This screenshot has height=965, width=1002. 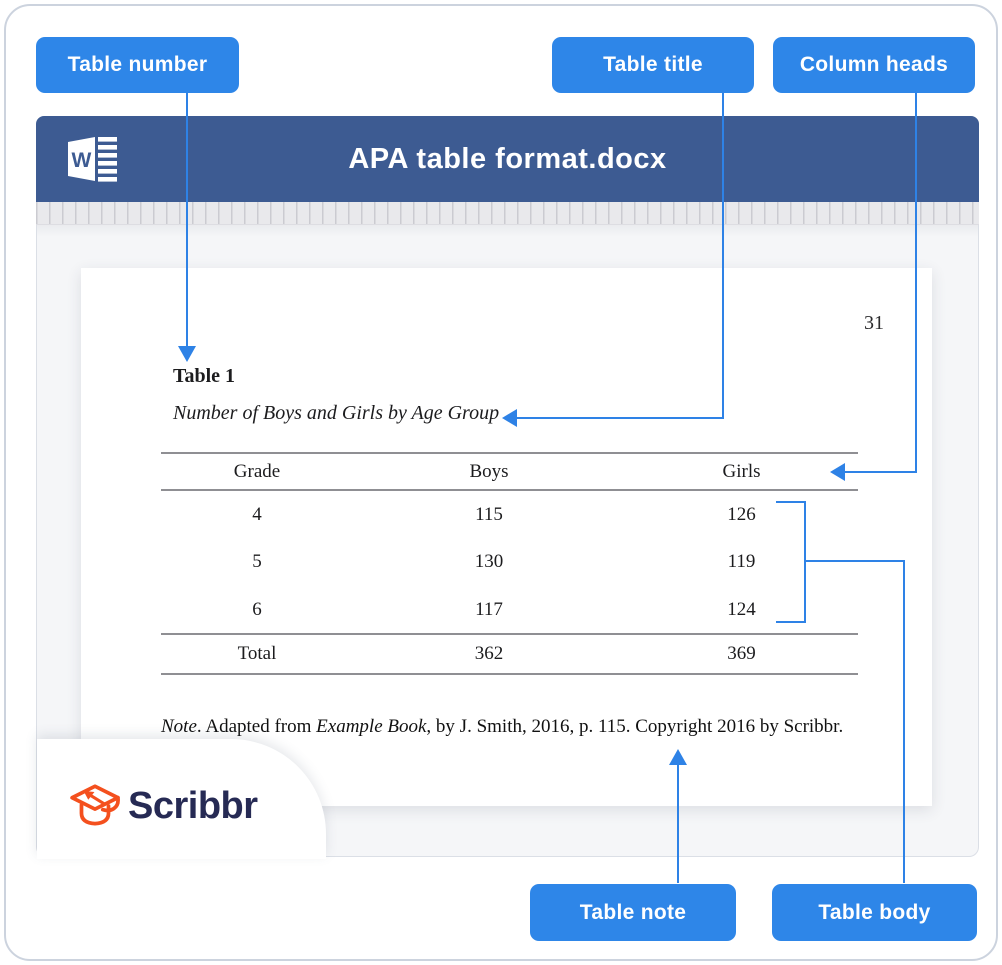 What do you see at coordinates (336, 413) in the screenshot?
I see `table-title-text: Number of Boys and Girls by Age Group` at bounding box center [336, 413].